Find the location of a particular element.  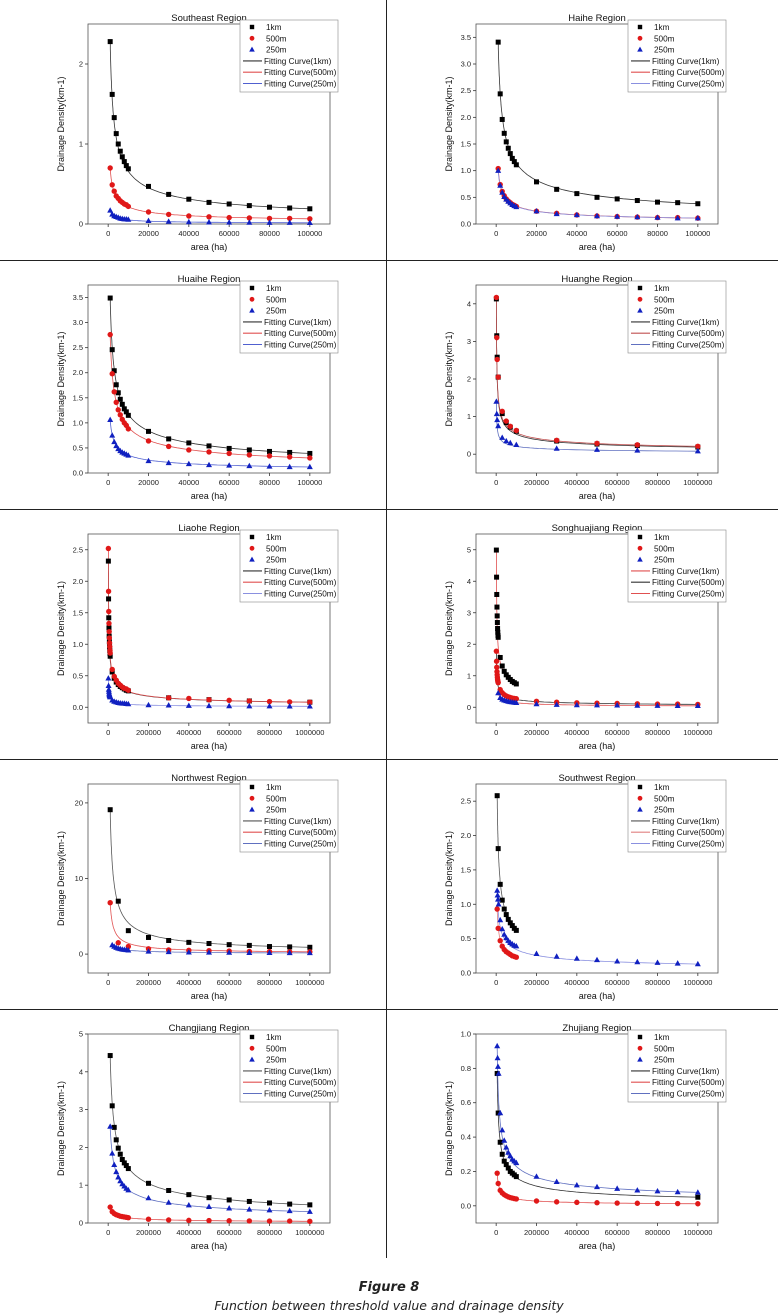

x-tick-label: 200000 is located at coordinates (148, 732).